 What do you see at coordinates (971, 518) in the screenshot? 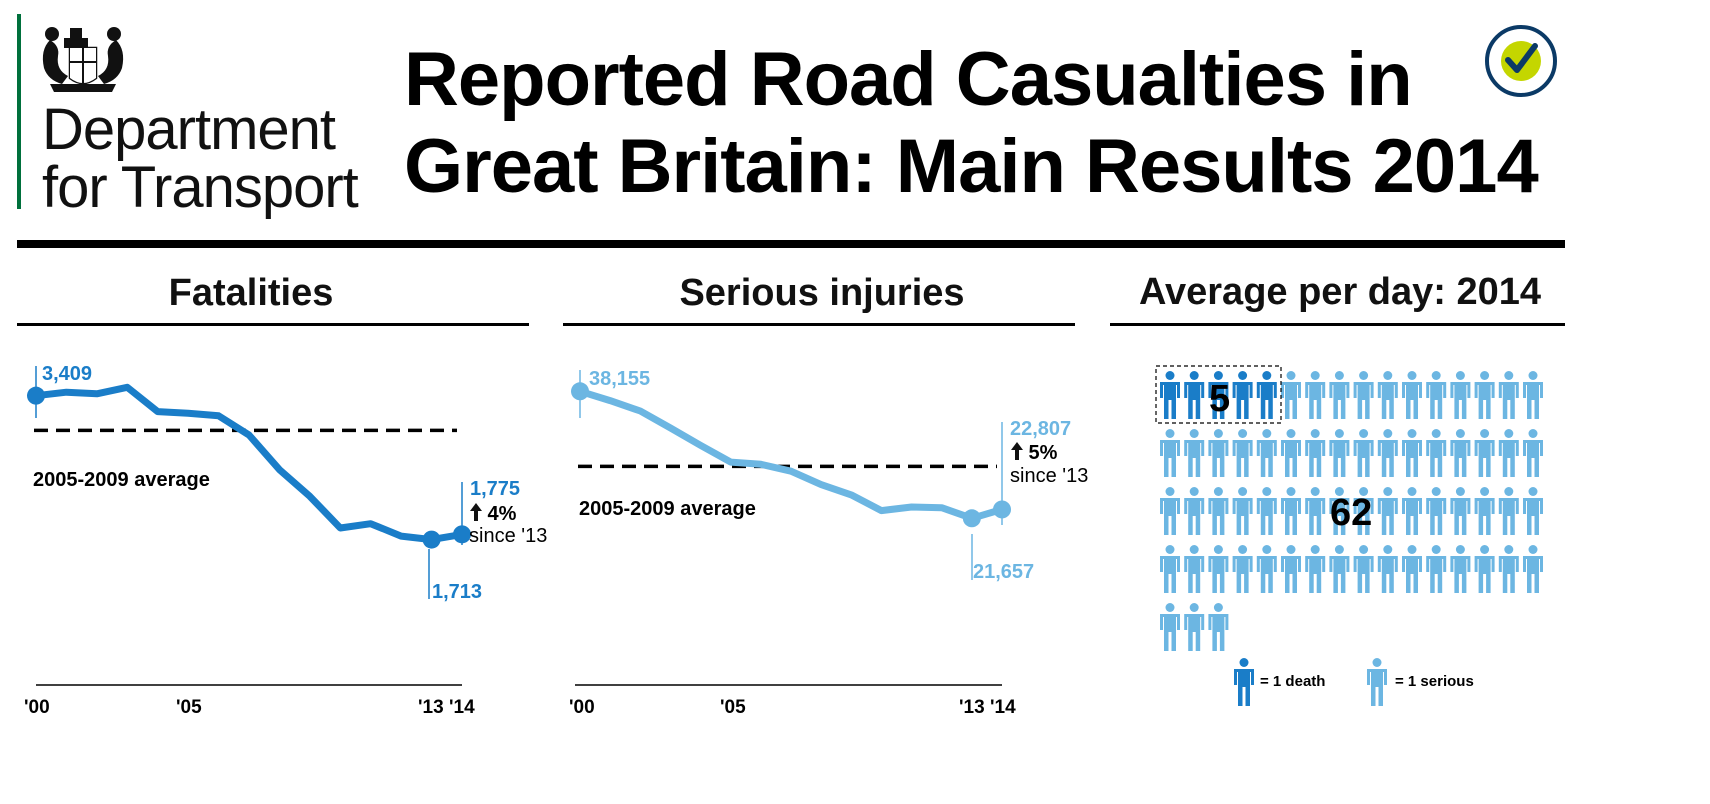
I see `serious-point-2013` at bounding box center [971, 518].